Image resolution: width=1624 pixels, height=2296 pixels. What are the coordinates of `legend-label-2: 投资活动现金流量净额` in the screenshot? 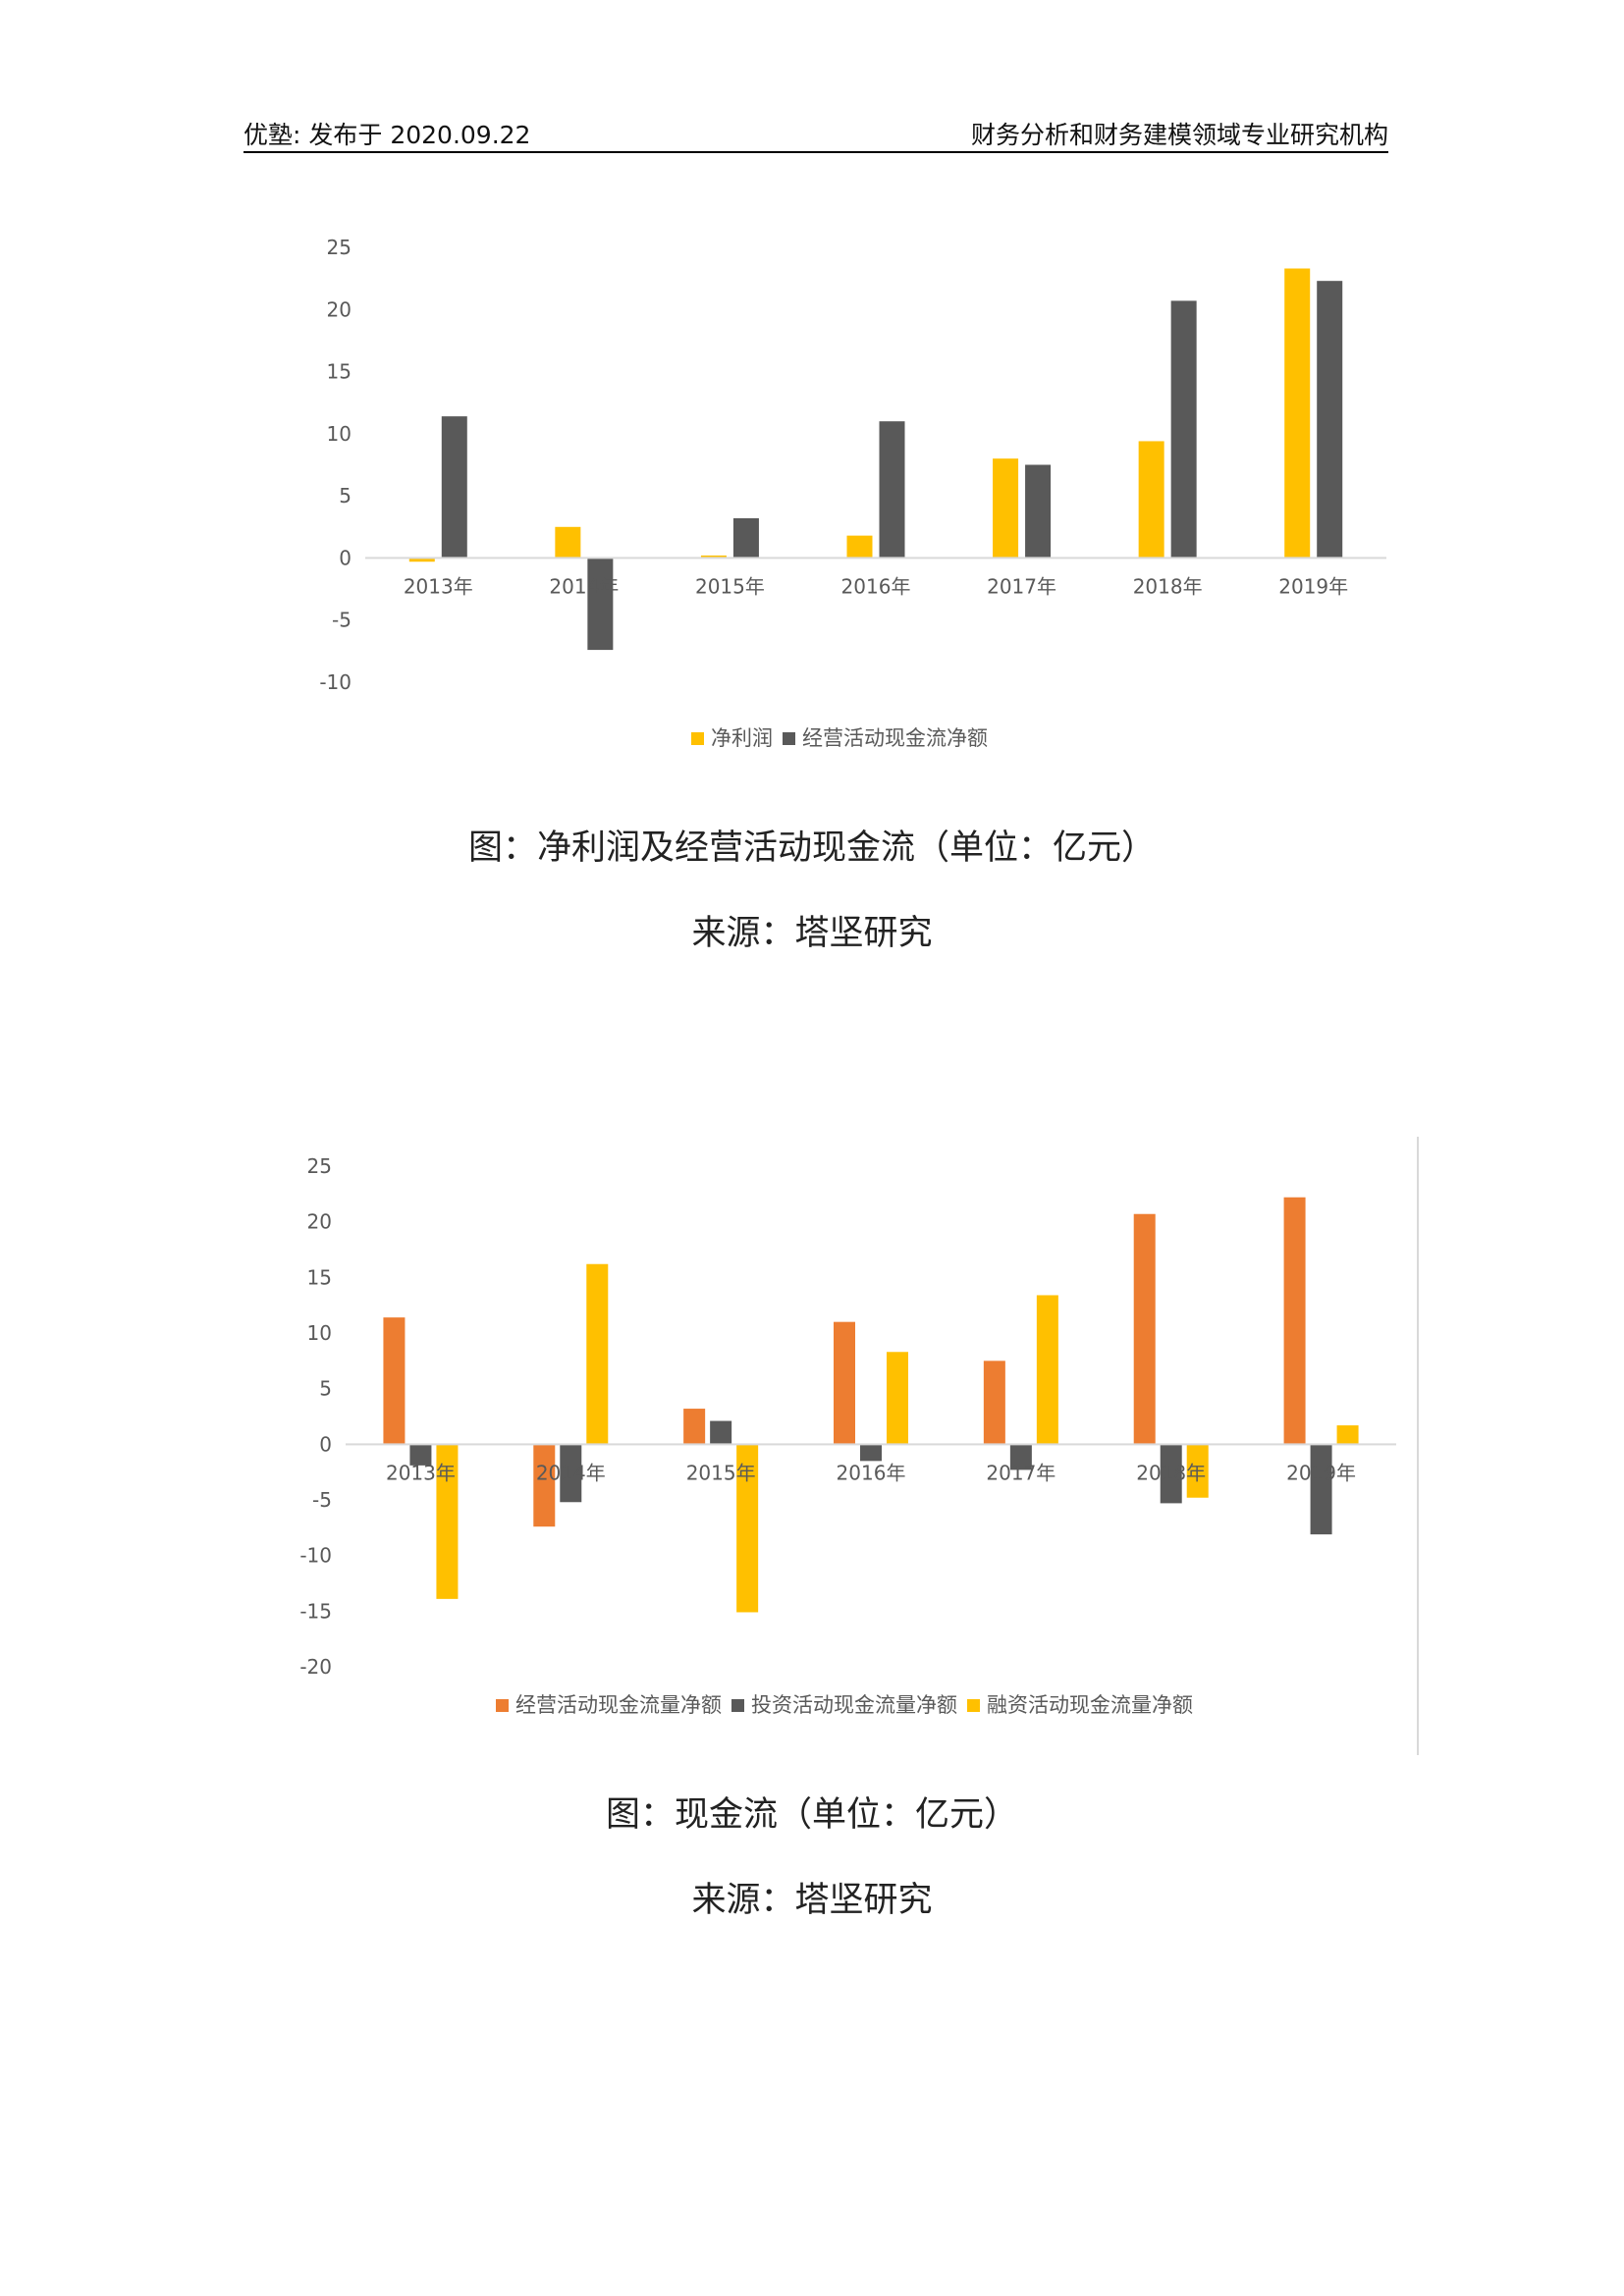 It's located at (854, 1705).